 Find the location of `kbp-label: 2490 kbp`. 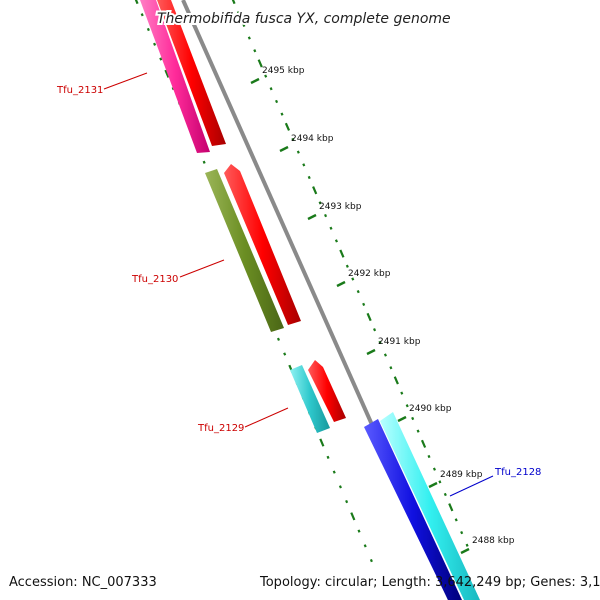

kbp-label: 2490 kbp is located at coordinates (430, 409).